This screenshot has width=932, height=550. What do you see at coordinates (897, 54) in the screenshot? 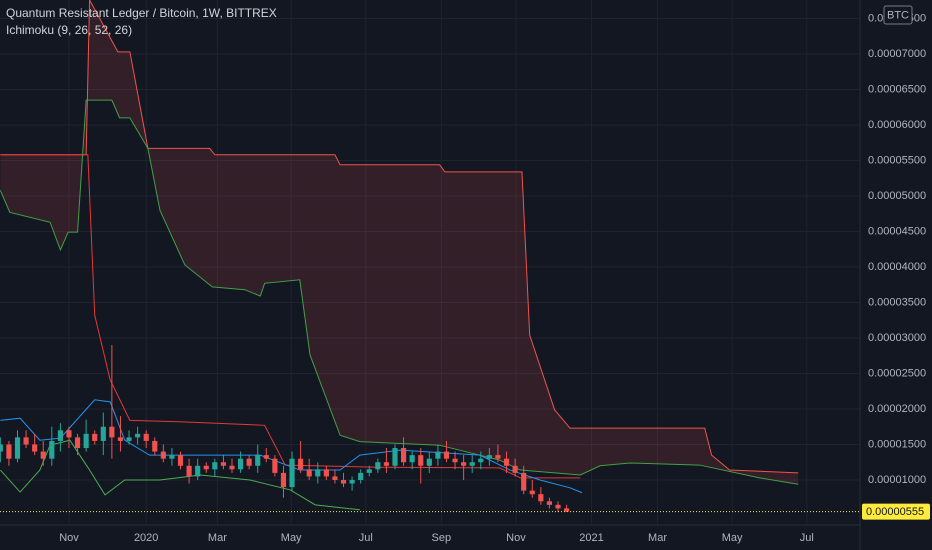
I see `y-tick-label: 0.00007000` at bounding box center [897, 54].